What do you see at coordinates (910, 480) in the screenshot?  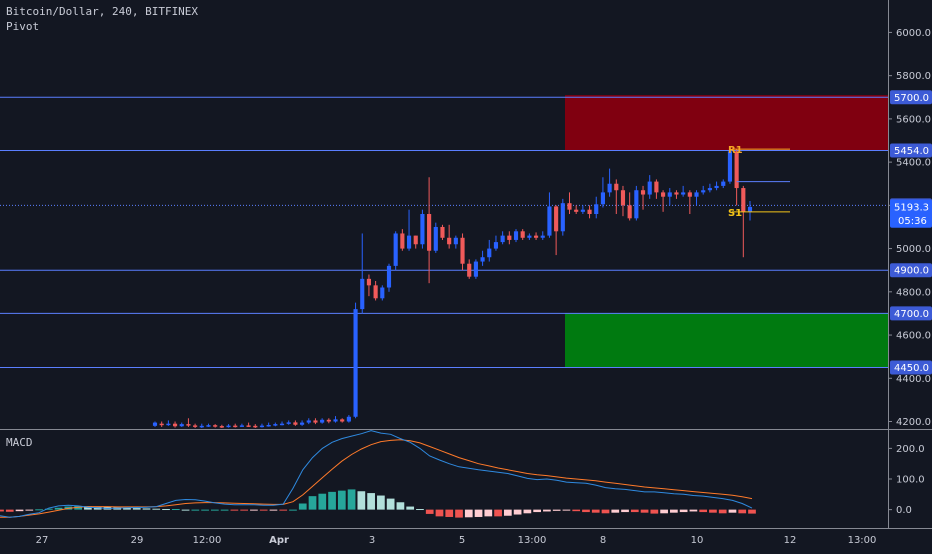 I see `macd-tick-label: 100.0` at bounding box center [910, 480].